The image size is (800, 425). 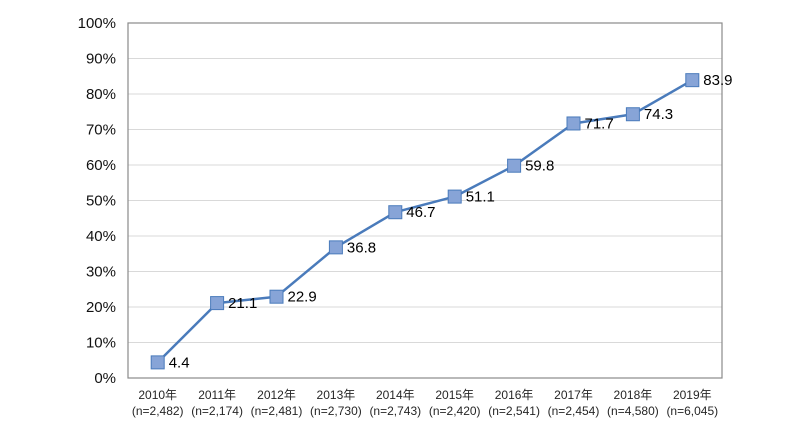 What do you see at coordinates (302, 297) in the screenshot?
I see `data-point-label: 22.9` at bounding box center [302, 297].